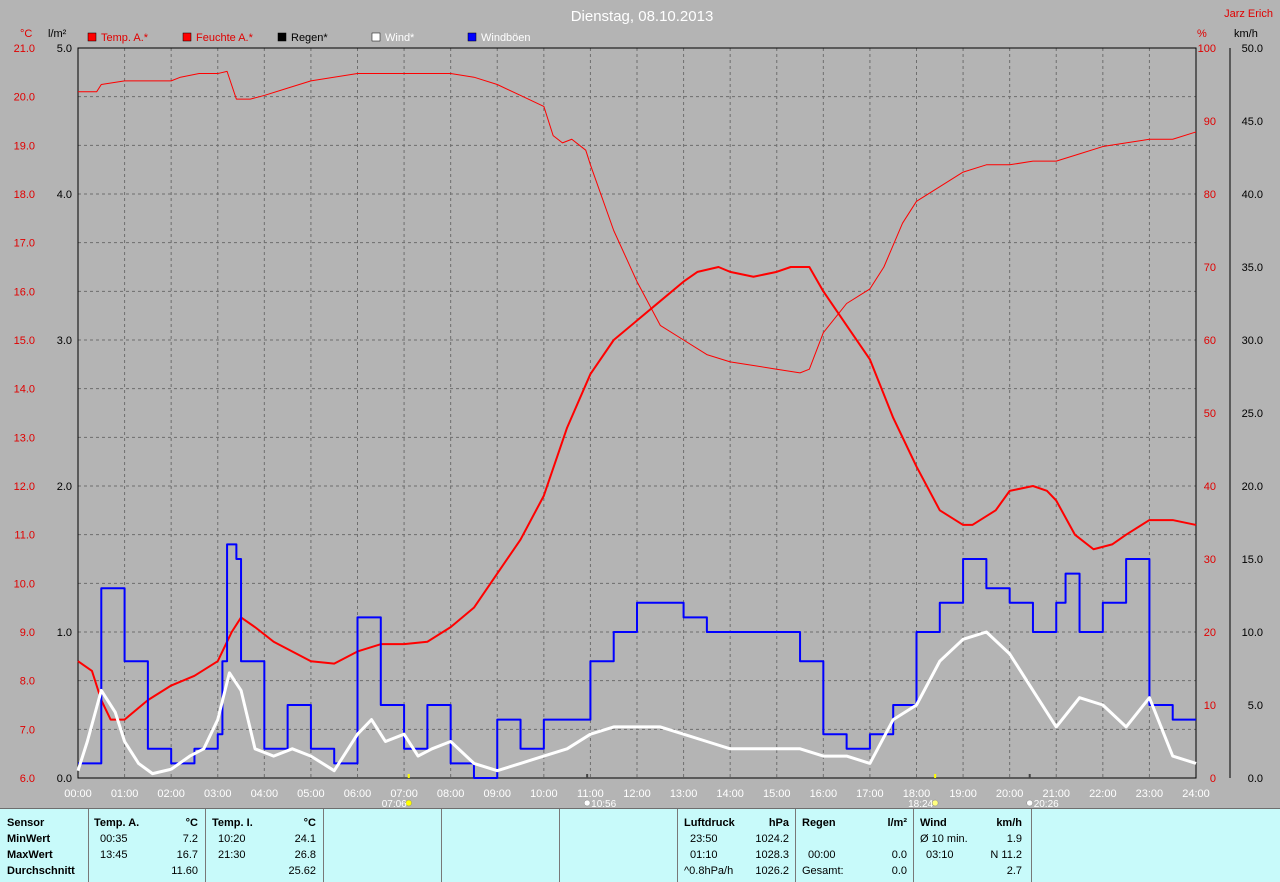 This screenshot has width=1280, height=882. I want to click on wind-unit-label: km/h, so click(1246, 34).